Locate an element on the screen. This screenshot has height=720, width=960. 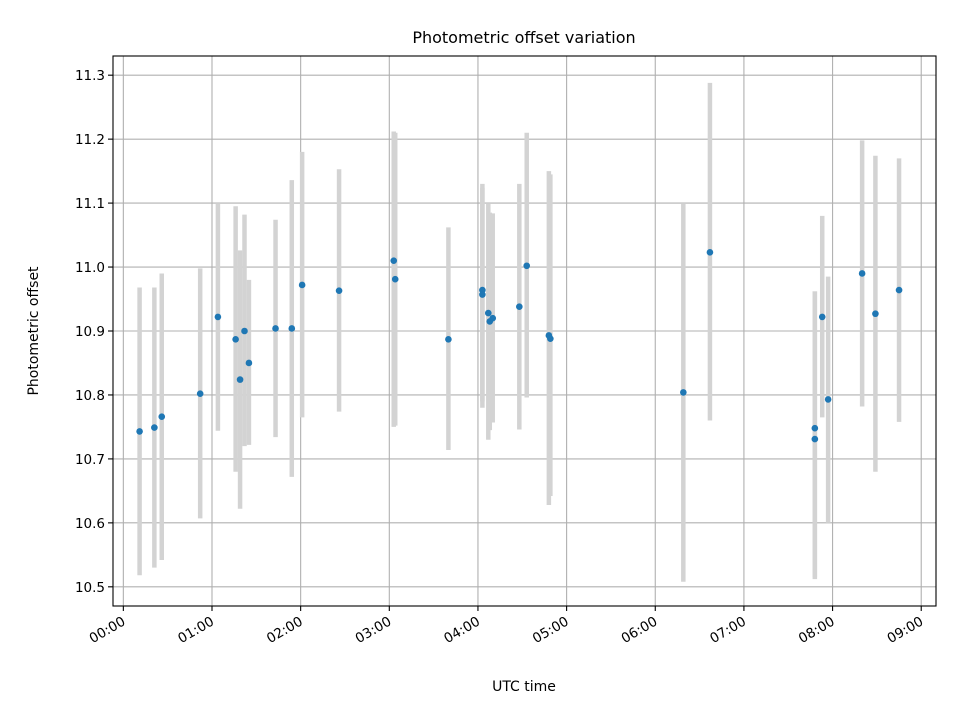
x-tick-label: 04:00 is located at coordinates (462, 630).